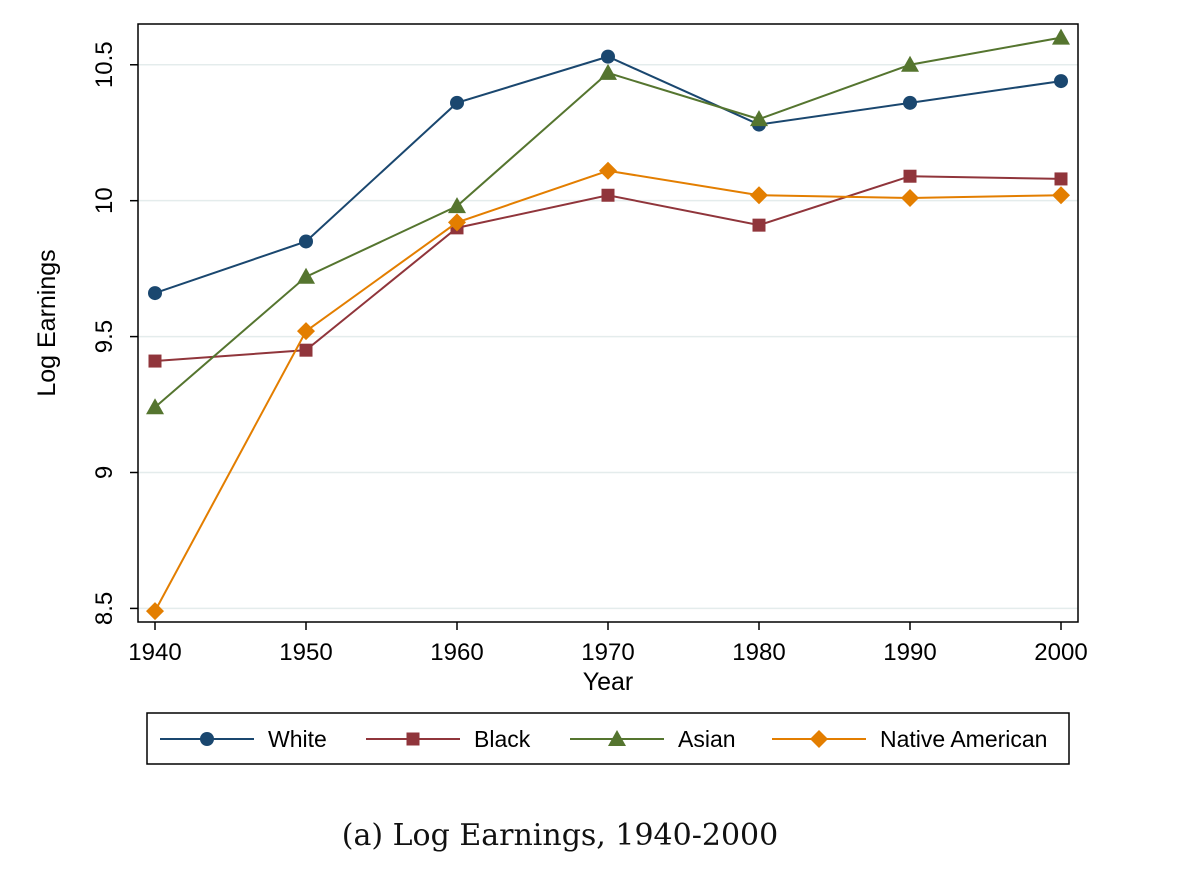 This screenshot has width=1188, height=880. Describe the element at coordinates (1060, 652) in the screenshot. I see `x-tick-label: 2000` at that location.